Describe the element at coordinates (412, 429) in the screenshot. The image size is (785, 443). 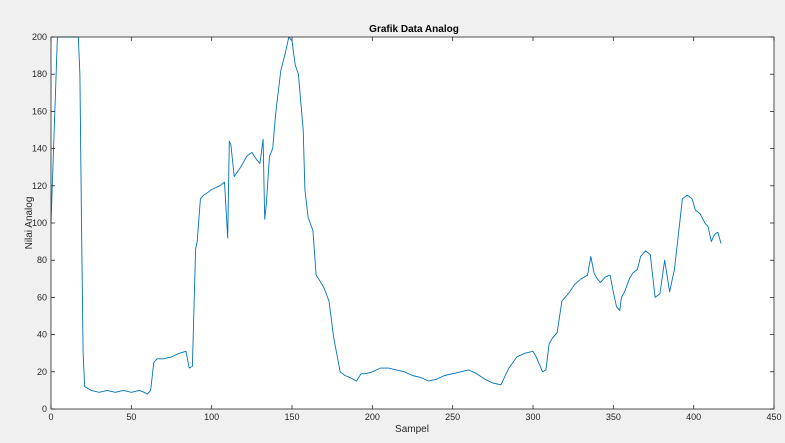
I see `x-axis-label: Sampel` at that location.